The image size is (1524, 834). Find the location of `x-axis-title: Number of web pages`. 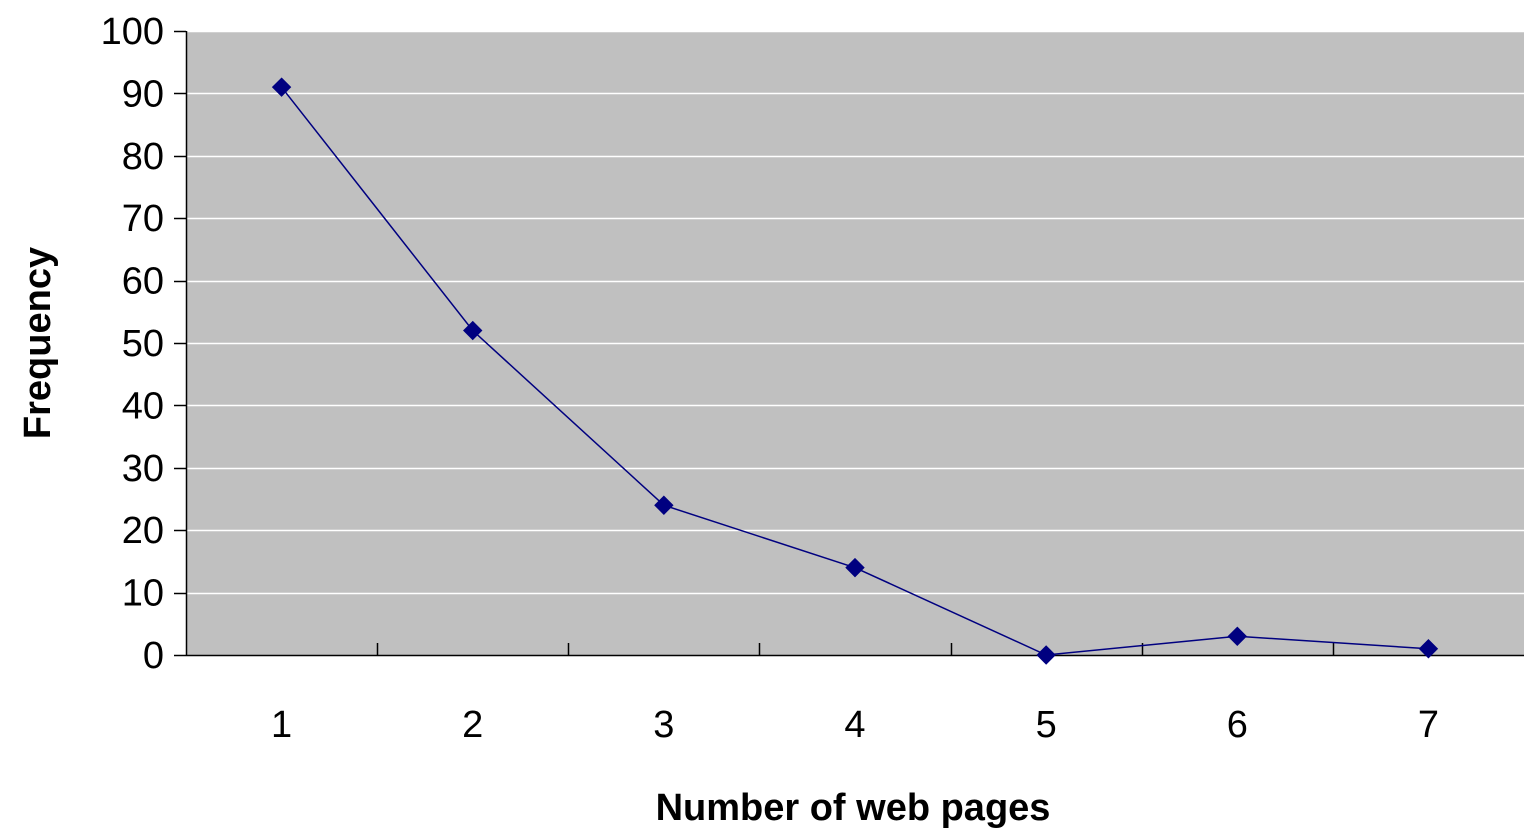

x-axis-title: Number of web pages is located at coordinates (853, 808).